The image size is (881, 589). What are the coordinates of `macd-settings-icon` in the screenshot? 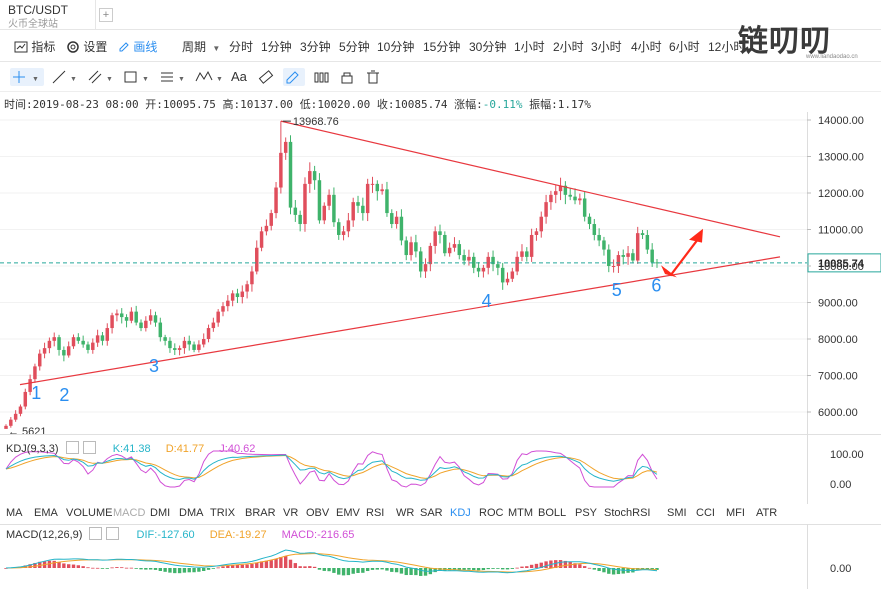 It's located at (96, 533).